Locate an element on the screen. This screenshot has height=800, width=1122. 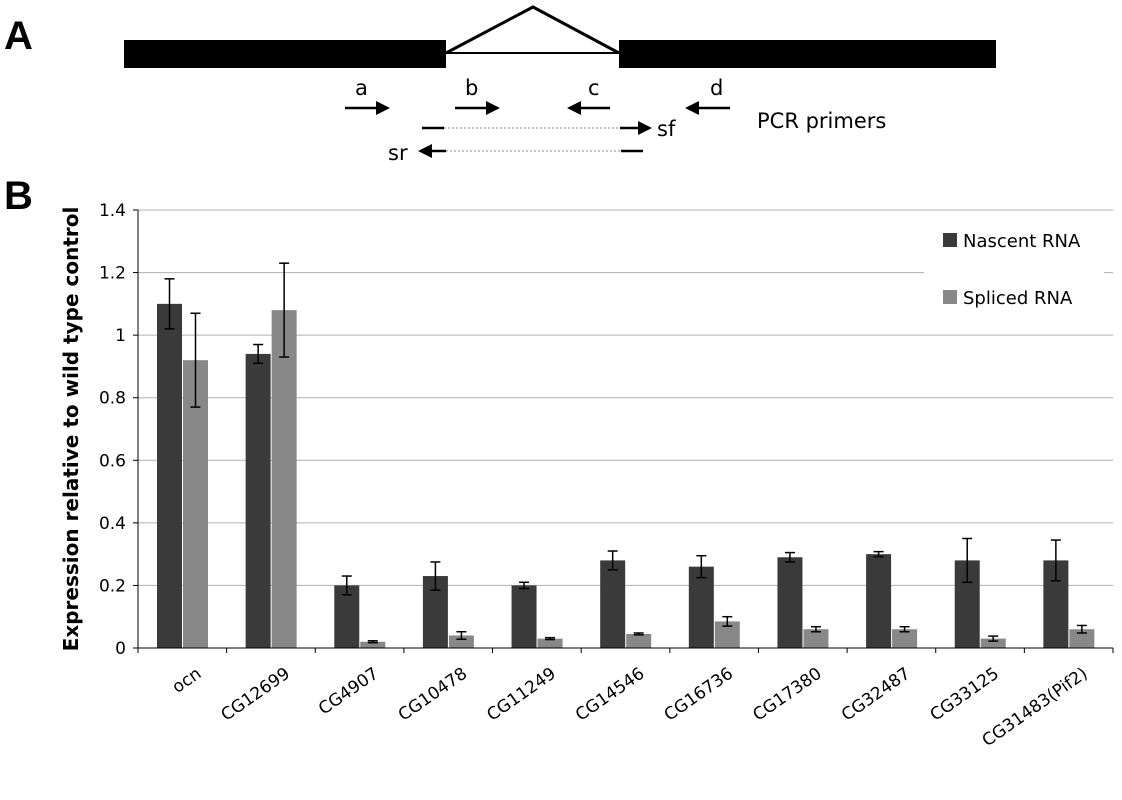
x-tick-label: CG32487 is located at coordinates (876, 695).